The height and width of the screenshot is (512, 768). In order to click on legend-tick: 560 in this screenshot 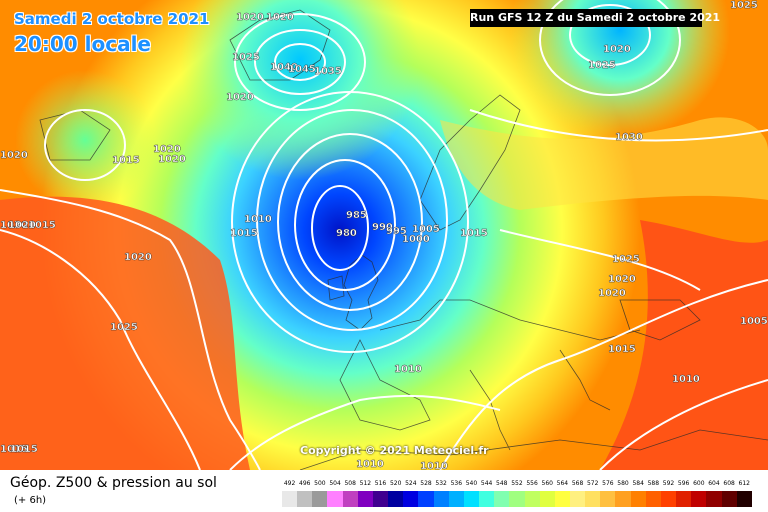, I will do `click(547, 483)`.